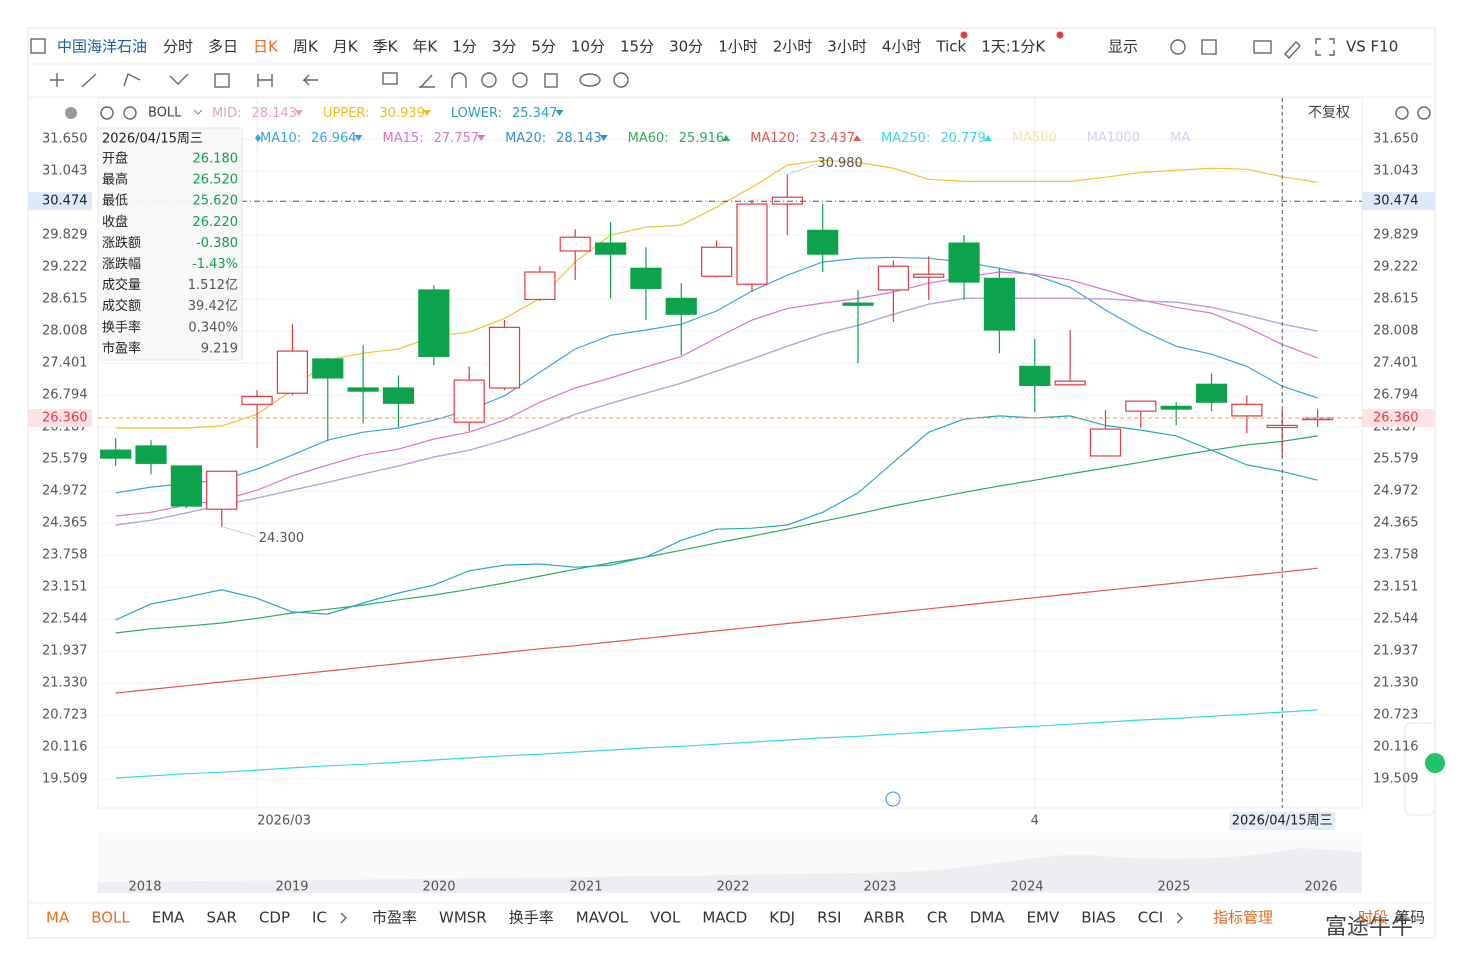  What do you see at coordinates (121, 327) in the screenshot?
I see `info-label: 换手率` at bounding box center [121, 327].